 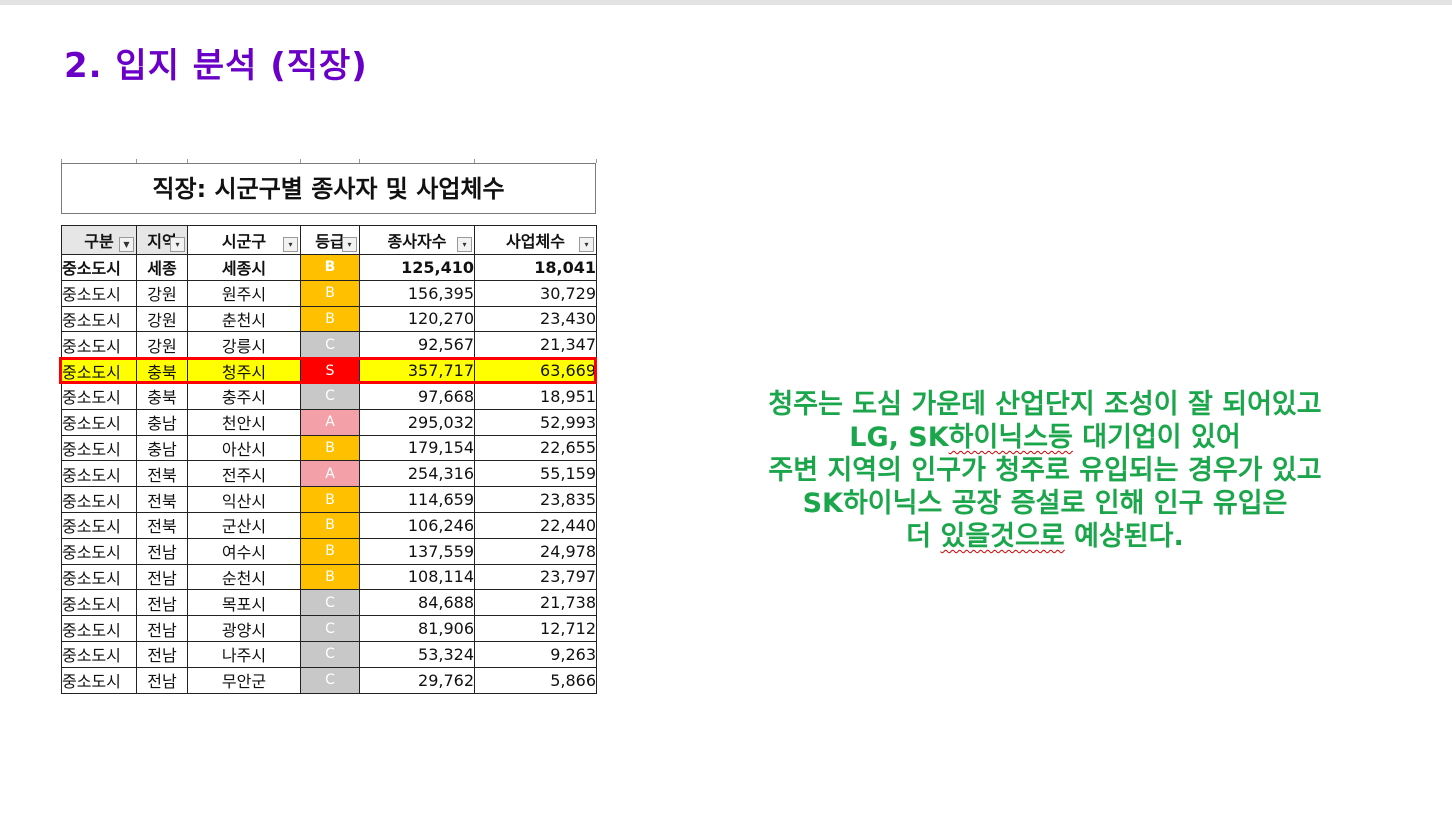 I want to click on cell-city: 춘천시, so click(x=244, y=319).